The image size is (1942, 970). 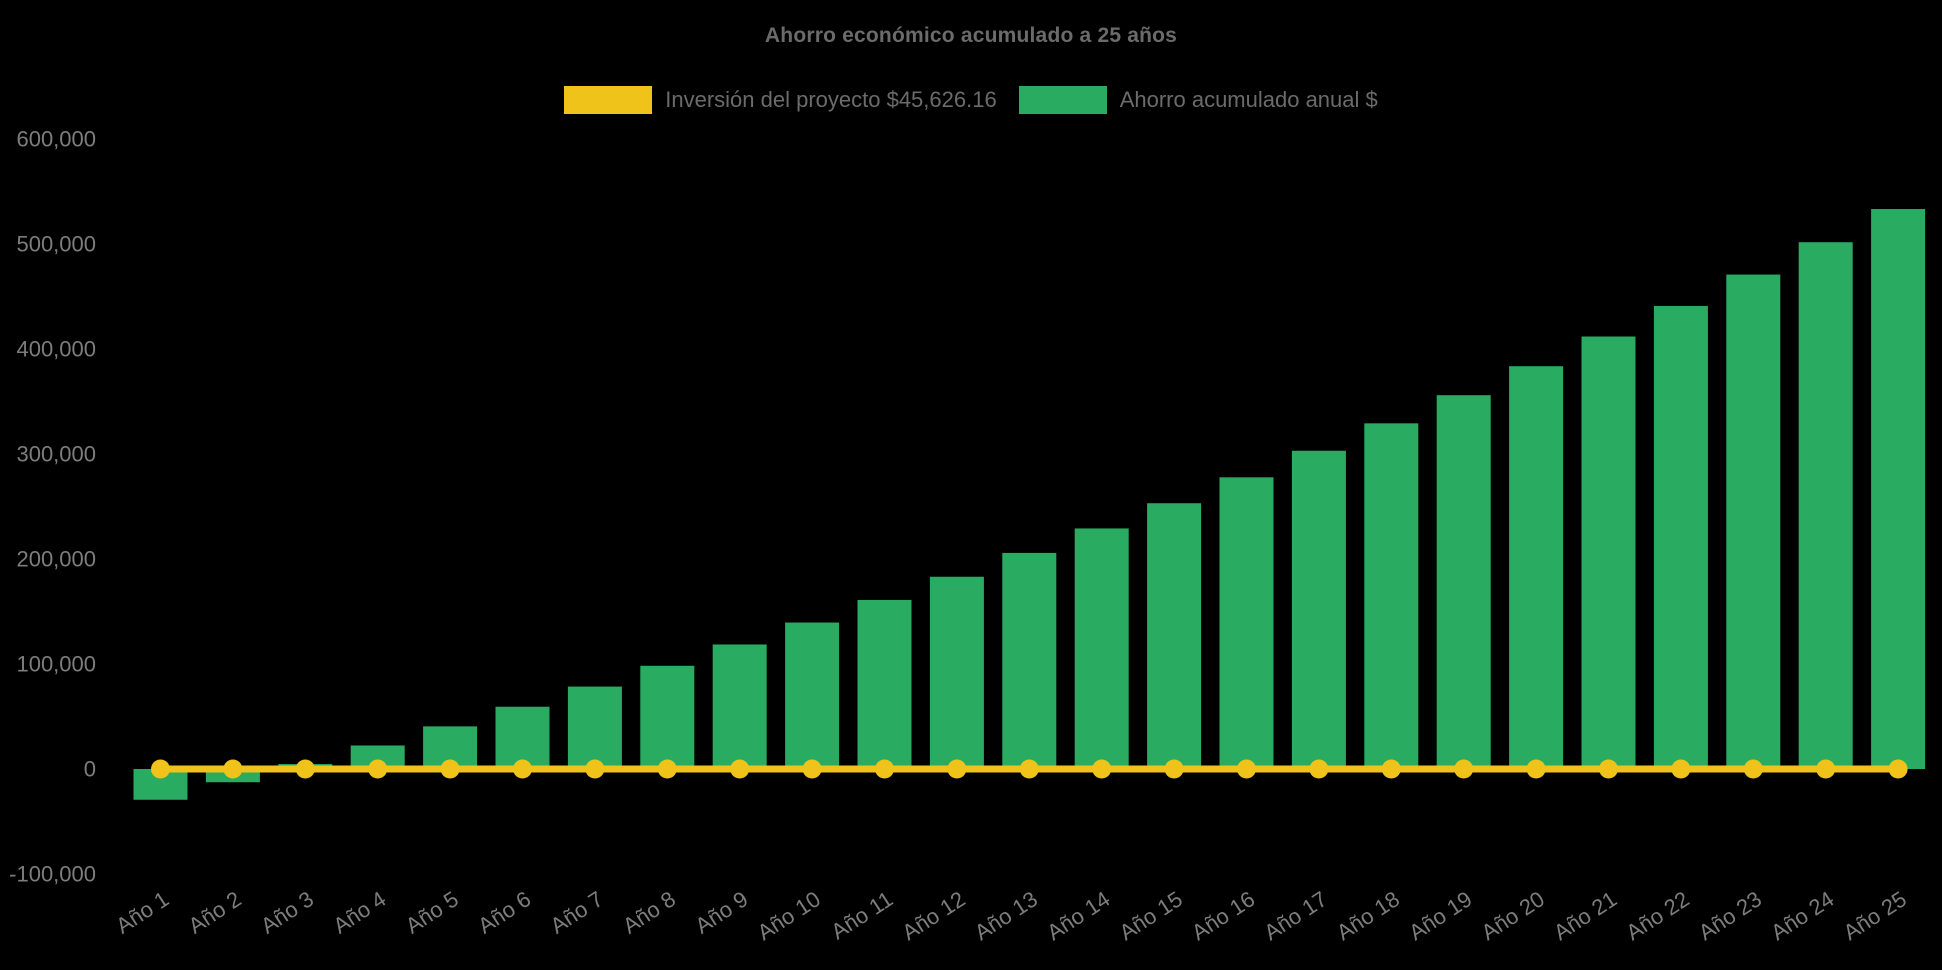 I want to click on x-tick-label: Año 23, so click(x=1730, y=915).